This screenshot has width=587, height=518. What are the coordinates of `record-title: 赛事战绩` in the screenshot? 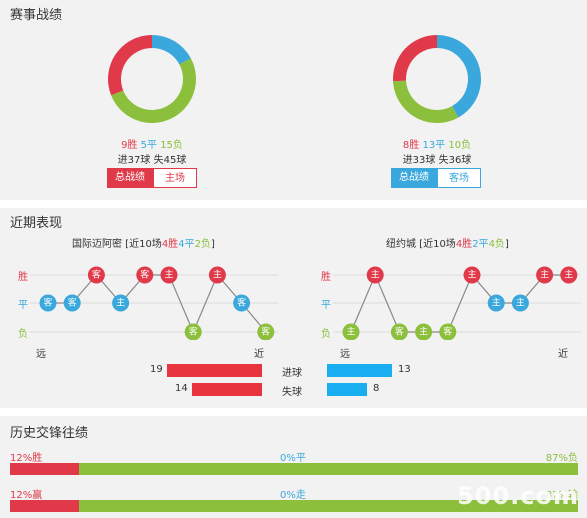 It's located at (36, 15).